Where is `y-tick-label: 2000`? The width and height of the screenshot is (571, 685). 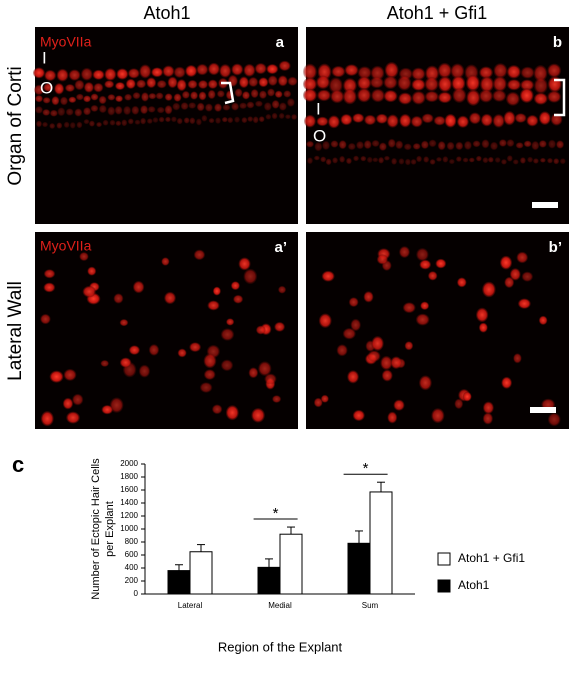
y-tick-label: 2000 is located at coordinates (129, 463).